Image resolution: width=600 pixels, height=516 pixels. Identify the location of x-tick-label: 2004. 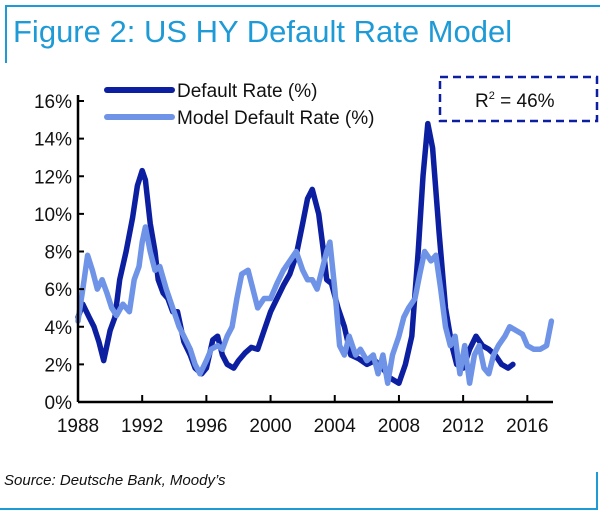
(335, 426).